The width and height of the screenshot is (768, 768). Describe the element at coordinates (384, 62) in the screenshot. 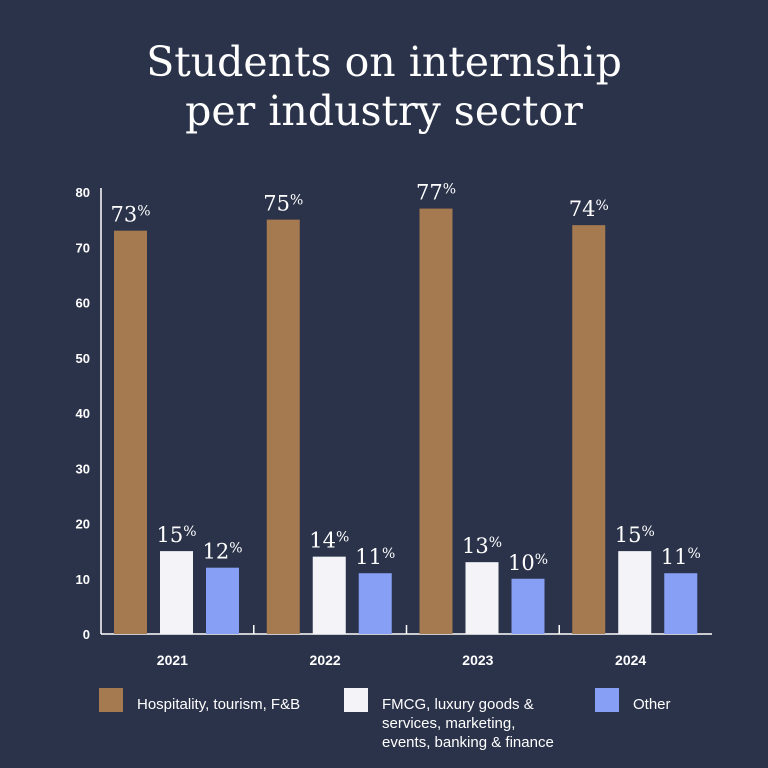

I see `chart-title-line1: Students on internship` at that location.